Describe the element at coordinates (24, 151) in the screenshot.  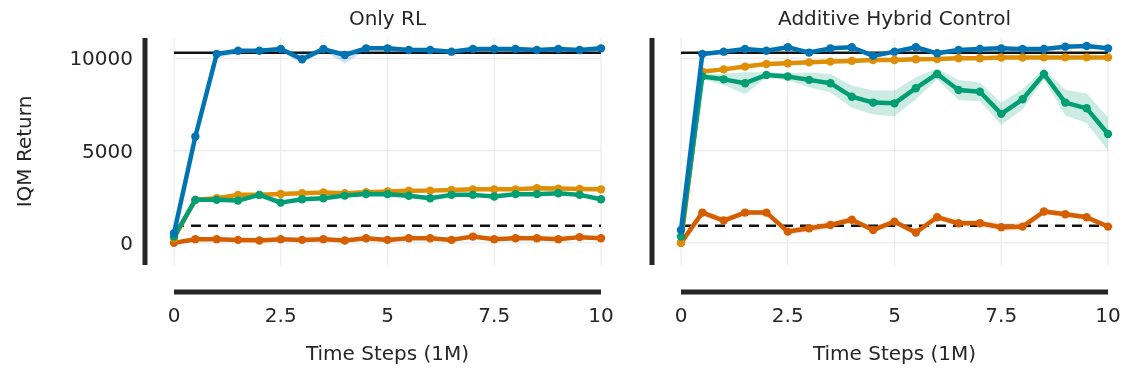
I see `y-axis-title: IQM Return` at that location.